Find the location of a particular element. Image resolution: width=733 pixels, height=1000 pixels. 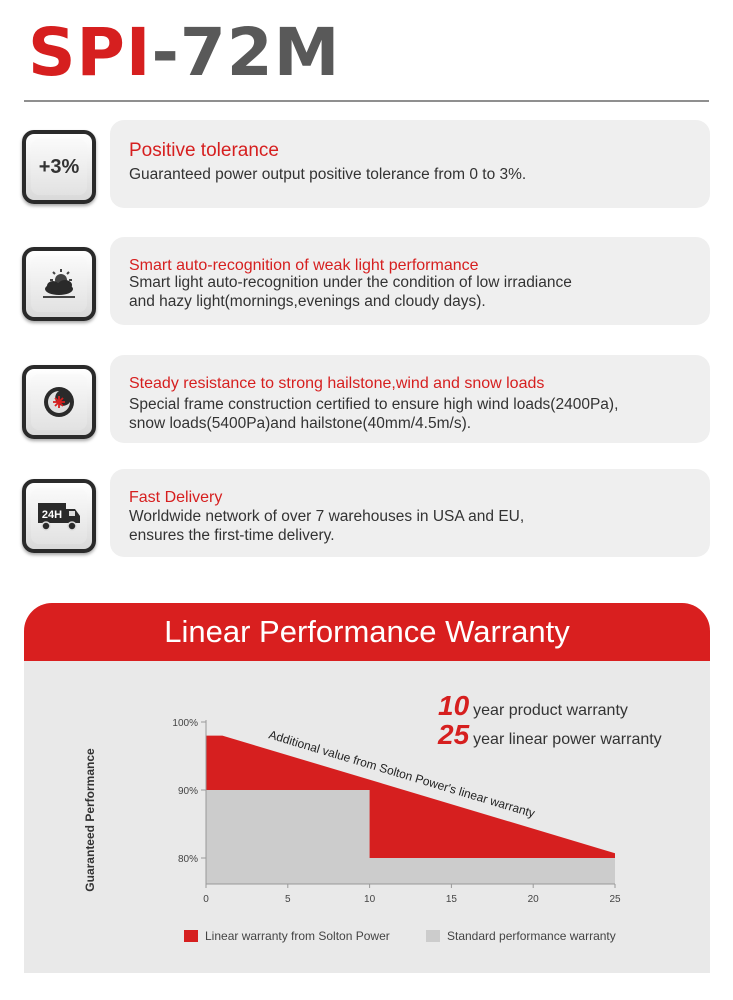

truck-24h-icon: 24H is located at coordinates (59, 516).